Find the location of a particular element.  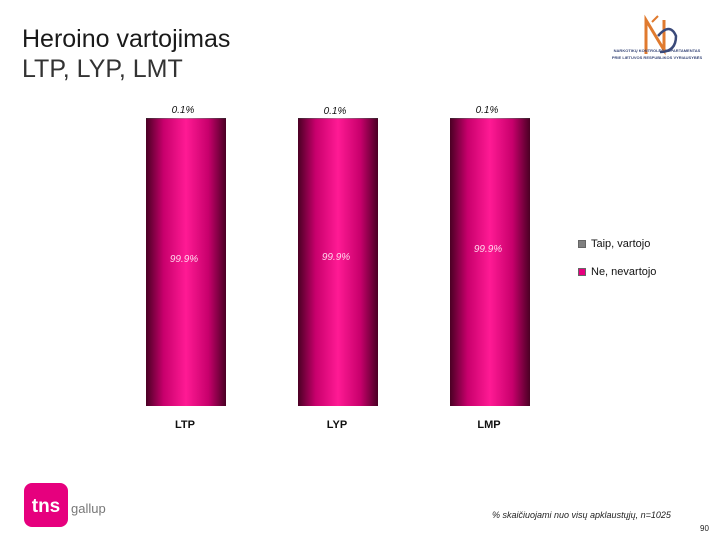

x-tick-label-lmp: LMP is located at coordinates (488, 425).